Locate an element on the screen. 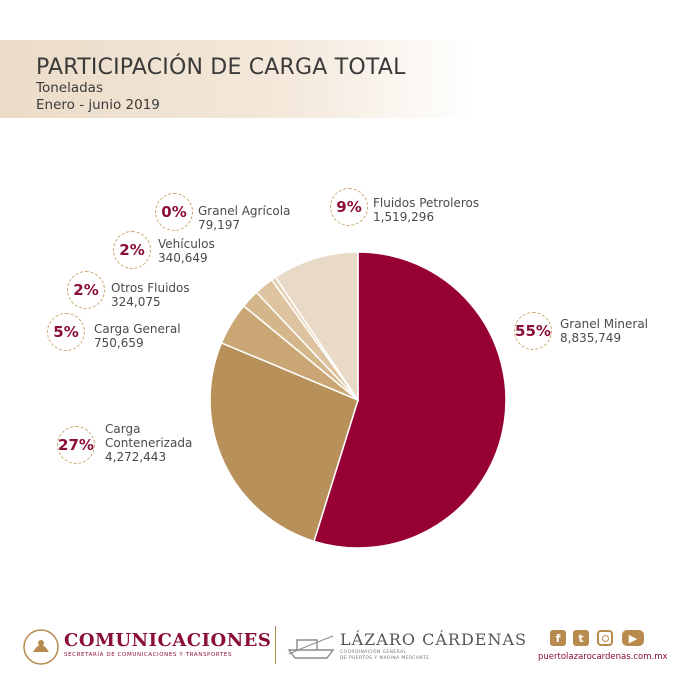 This screenshot has width=680, height=680. label-name: Fluidos Petroleros is located at coordinates (426, 203).